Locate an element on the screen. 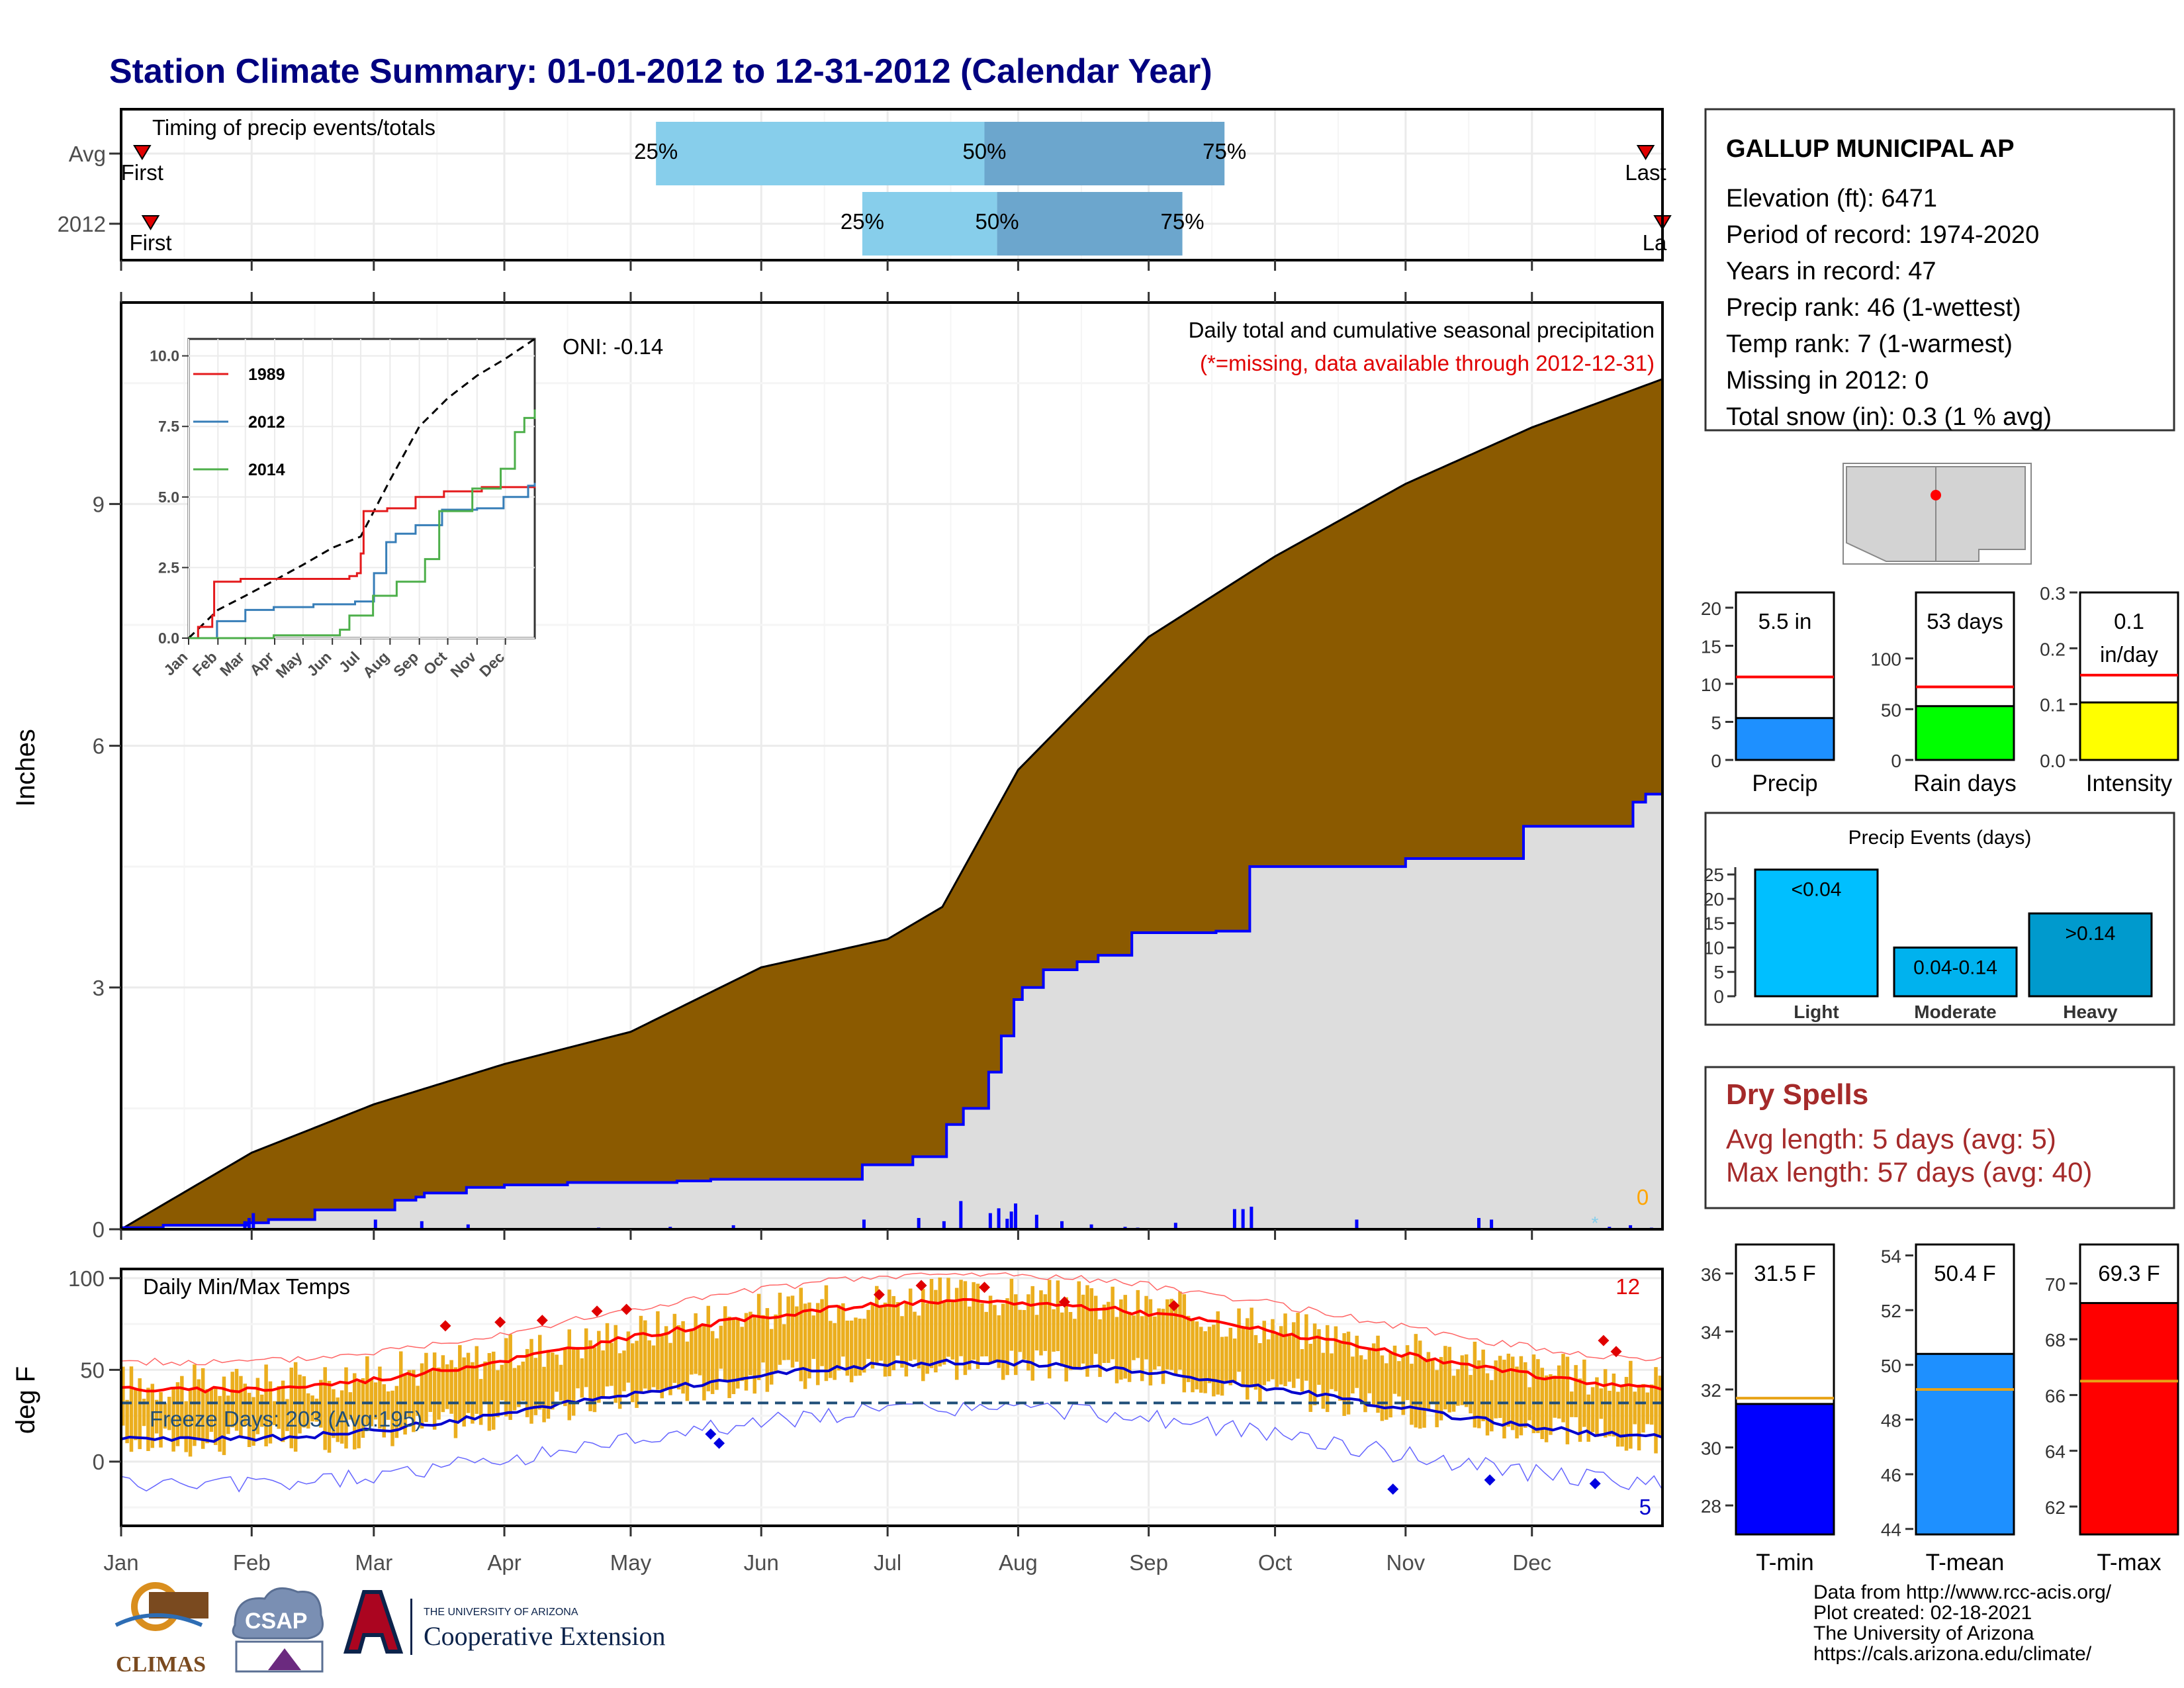 Image resolution: width=2184 pixels, height=1688 pixels. missing-count: 0 is located at coordinates (1643, 1197).